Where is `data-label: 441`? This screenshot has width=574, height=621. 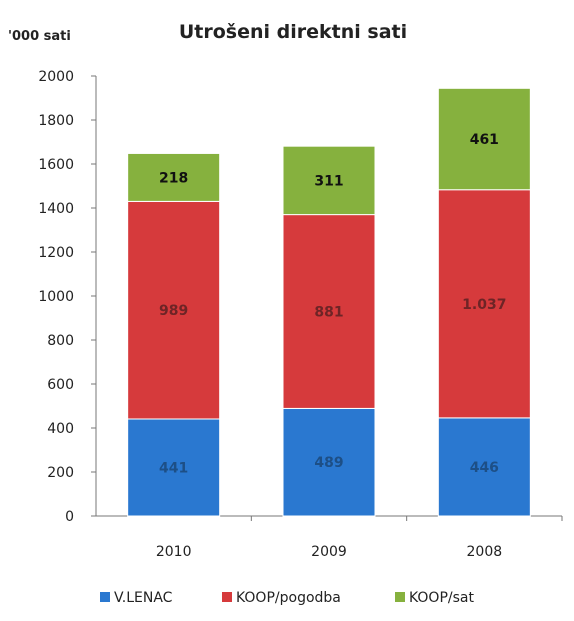
data-label: 441 is located at coordinates (173, 468).